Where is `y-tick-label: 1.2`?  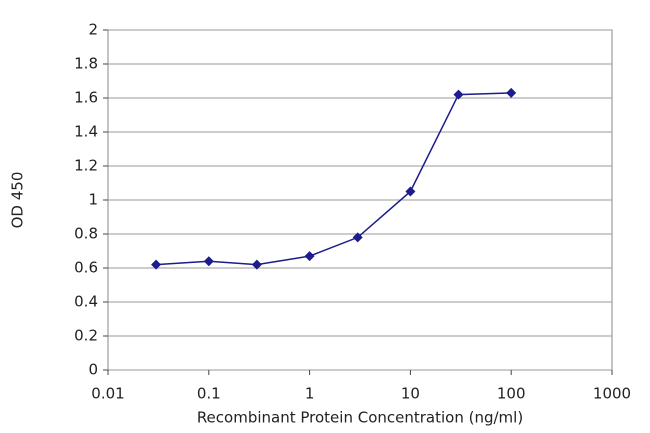
y-tick-label: 1.2 is located at coordinates (86, 166).